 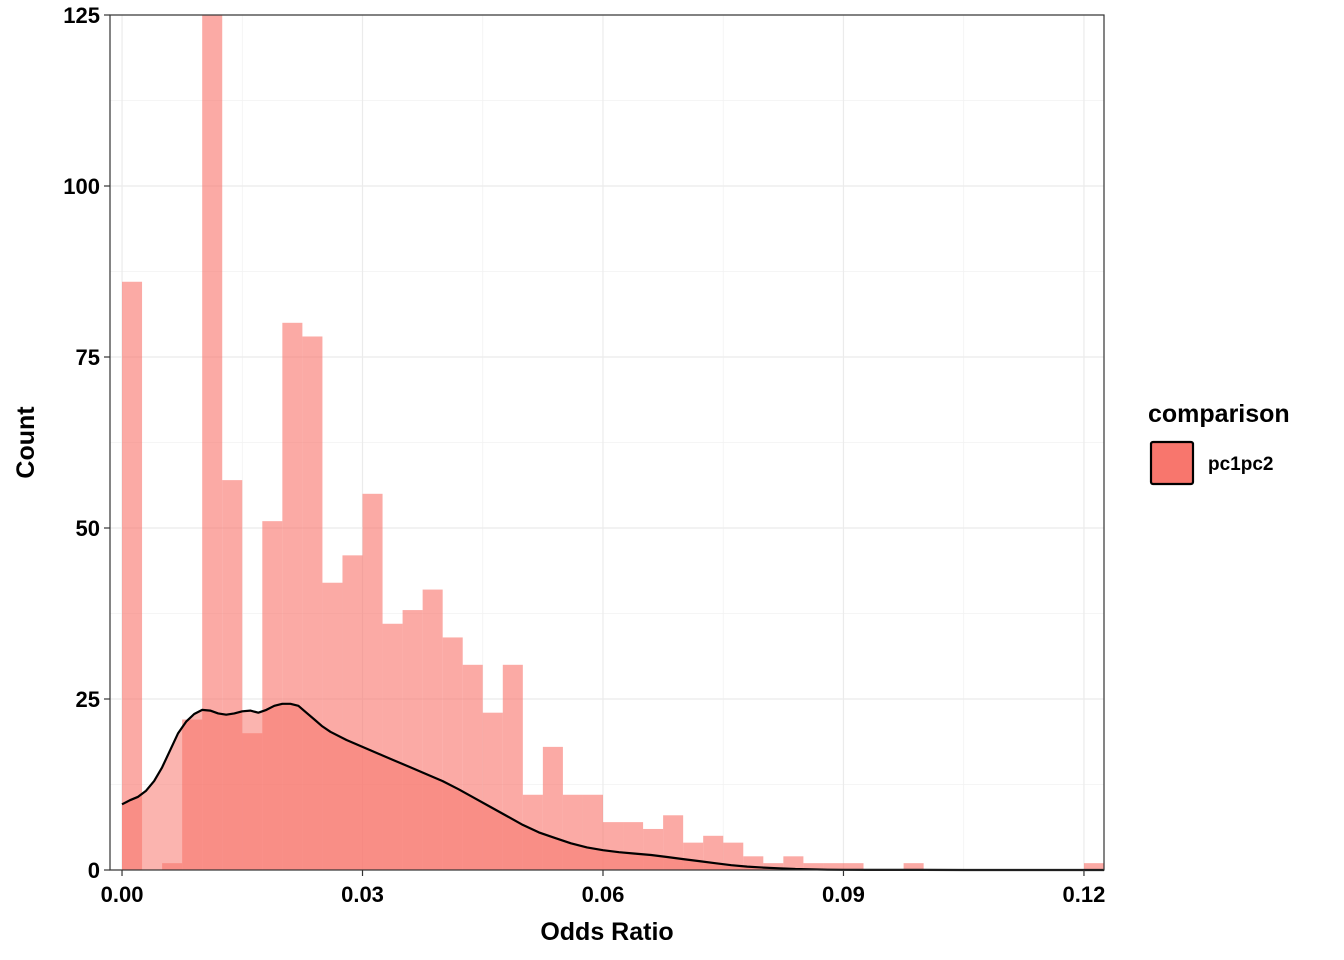 I want to click on x-tick-label: 0.09, so click(x=843, y=894).